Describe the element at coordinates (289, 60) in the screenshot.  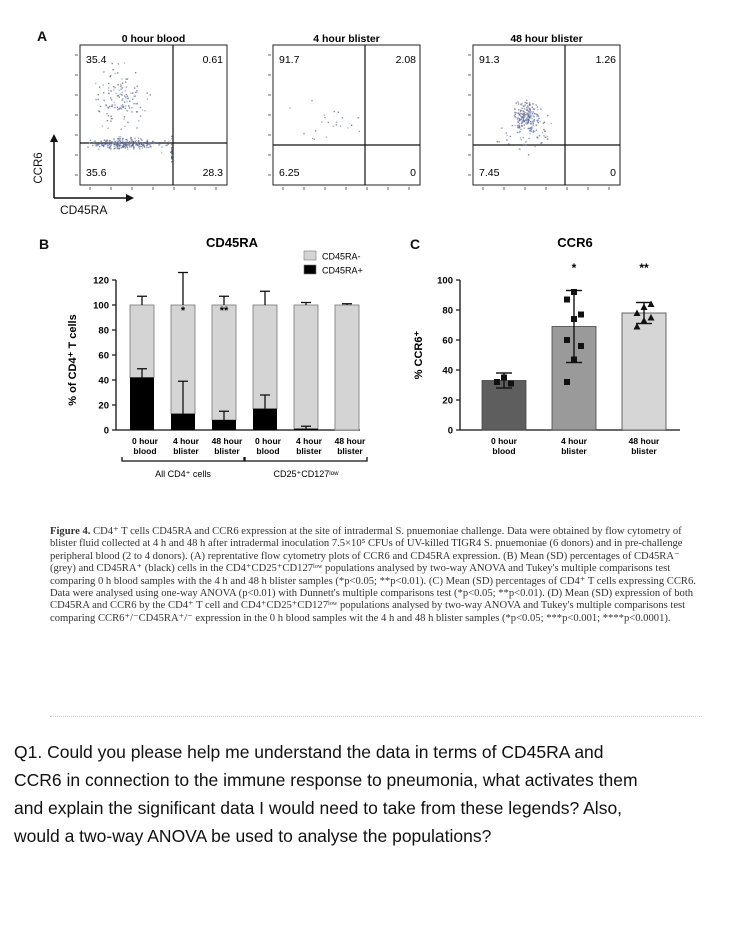
I see `quadrant-top-left-value: 91.7` at that location.